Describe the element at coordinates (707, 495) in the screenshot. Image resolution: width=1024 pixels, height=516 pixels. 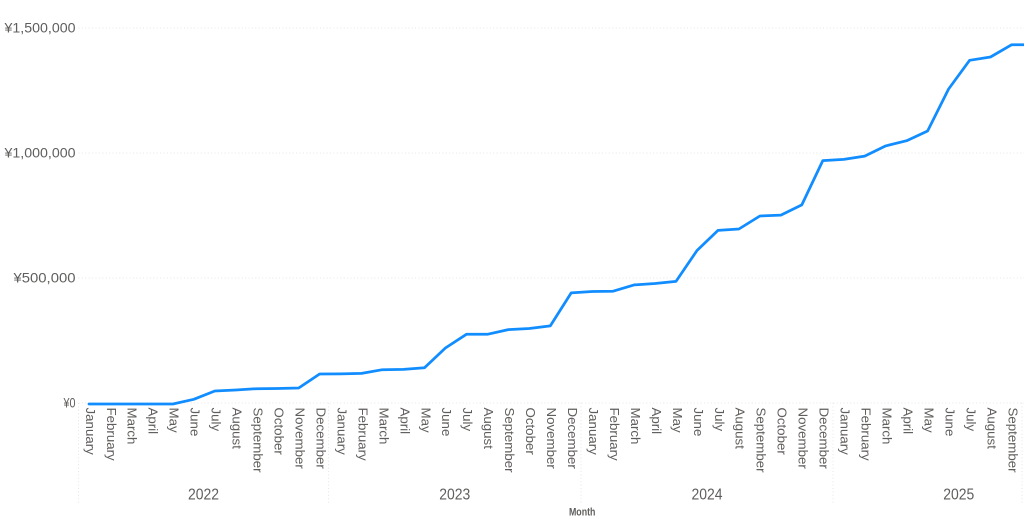
I see `svg-text: 2024` at that location.